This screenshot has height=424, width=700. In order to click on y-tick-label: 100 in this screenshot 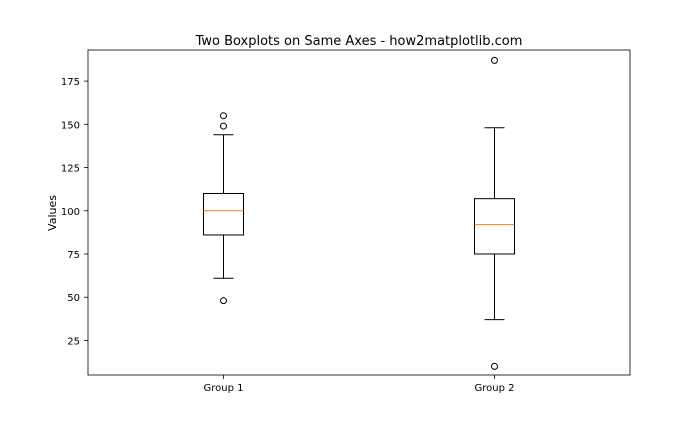, I will do `click(70, 212)`.